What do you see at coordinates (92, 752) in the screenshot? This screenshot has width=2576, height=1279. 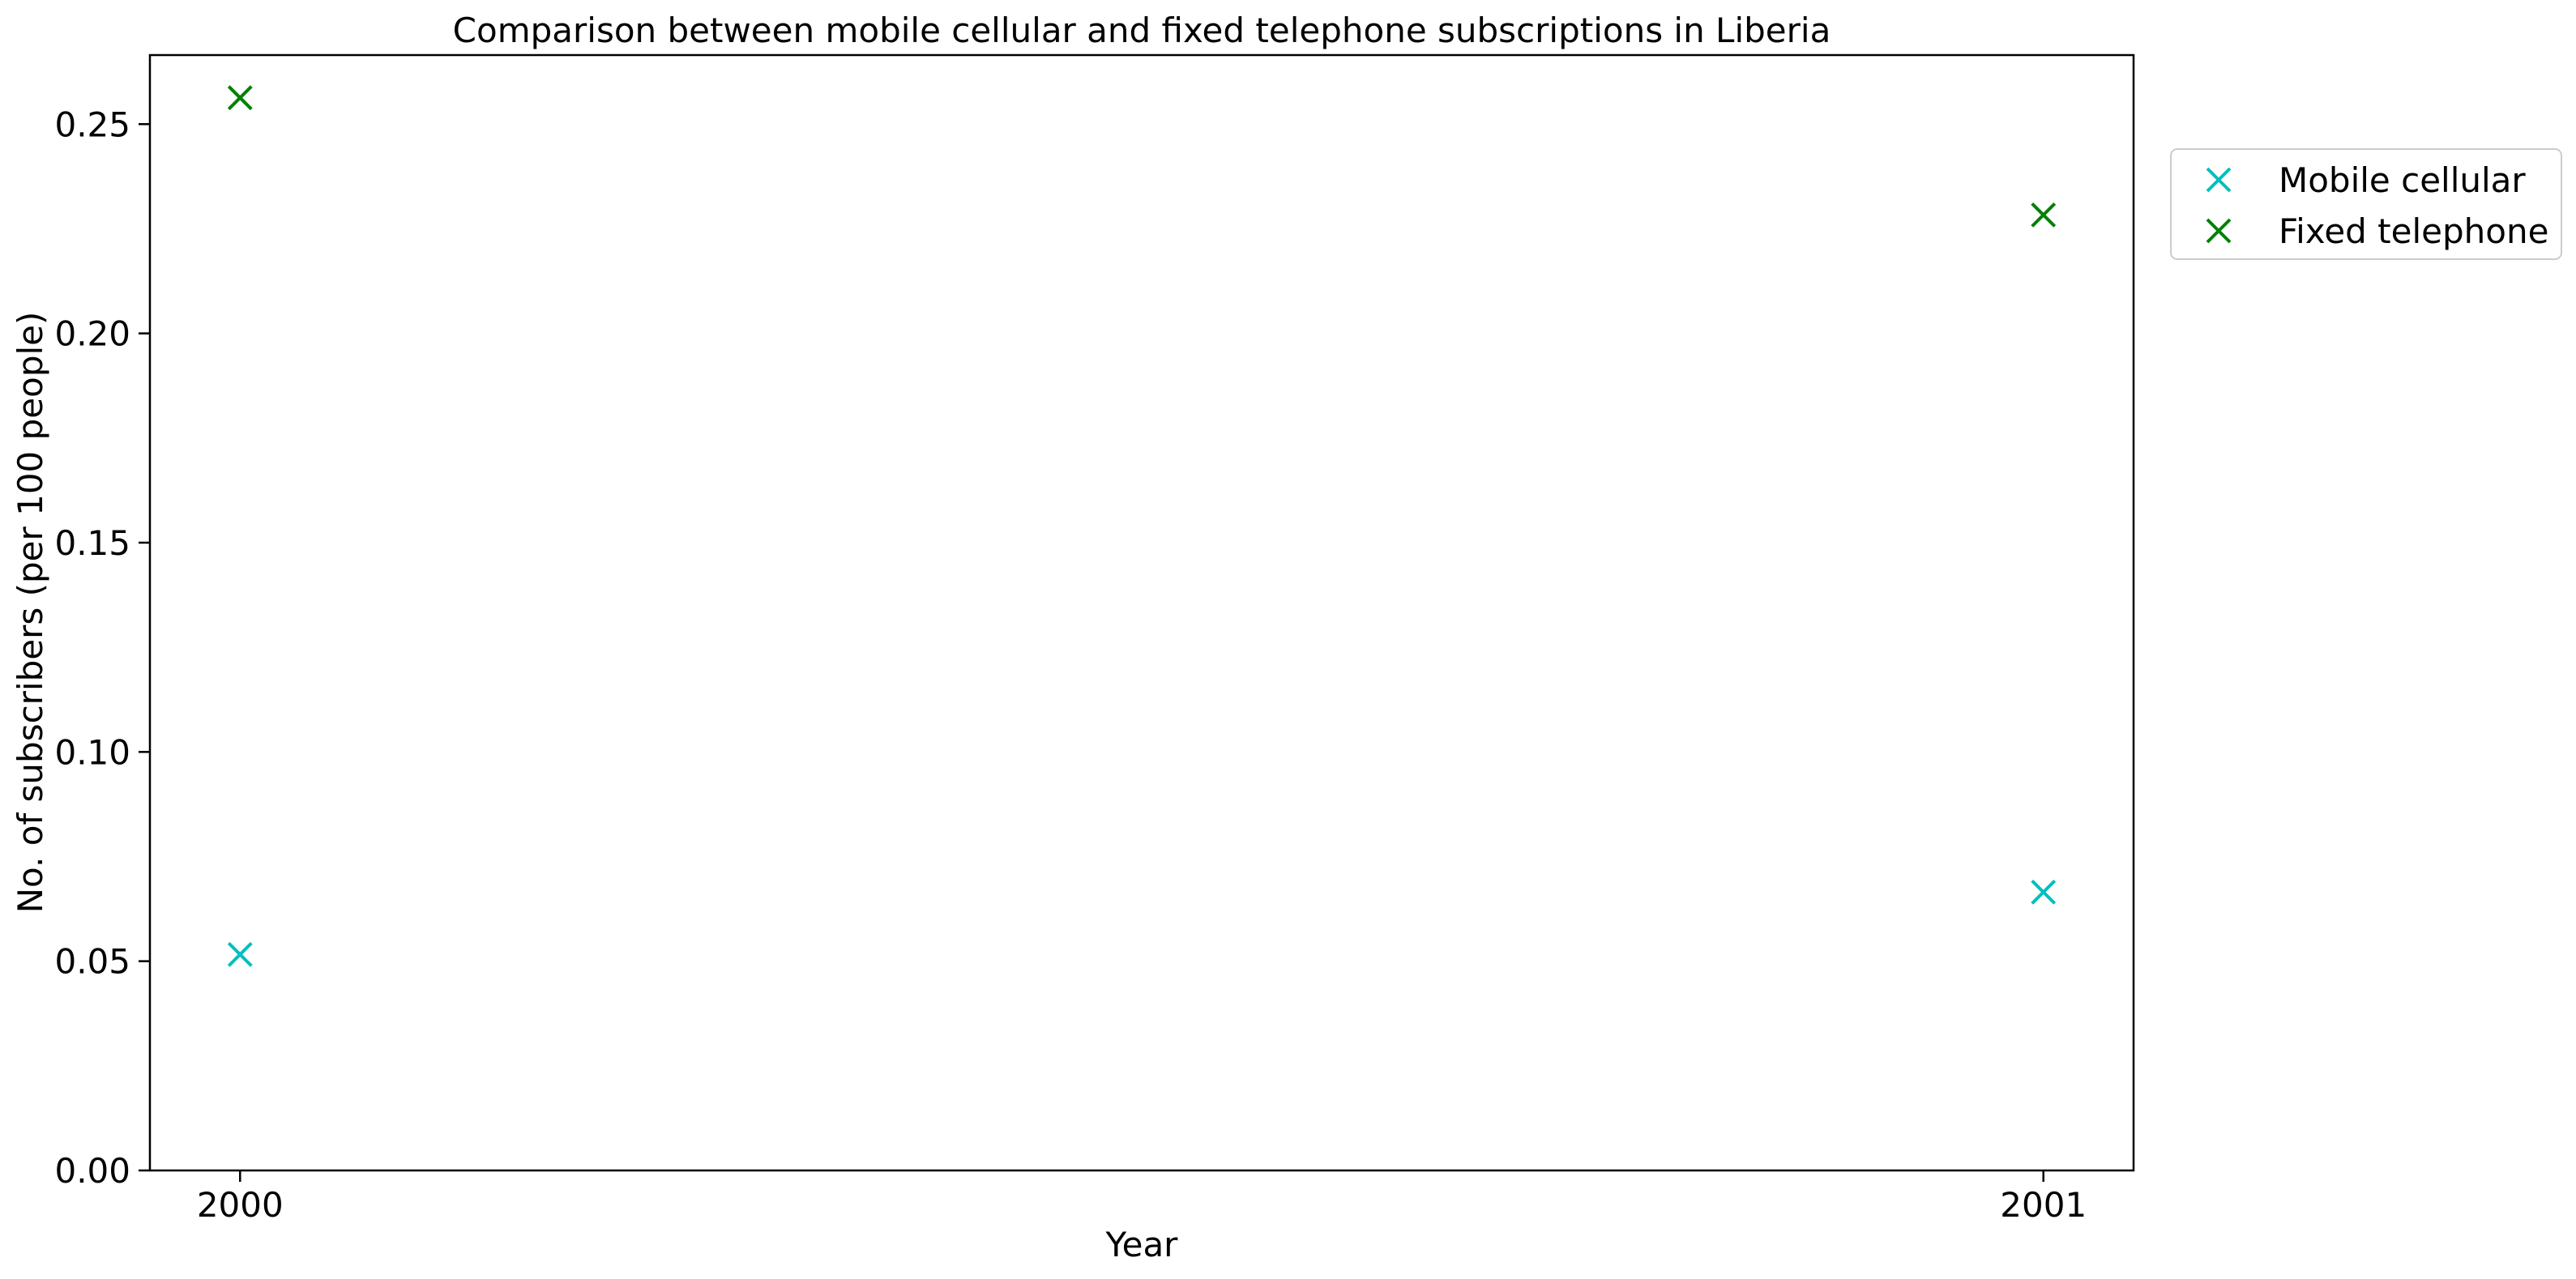 I see `y-tick-label: 0.10` at bounding box center [92, 752].